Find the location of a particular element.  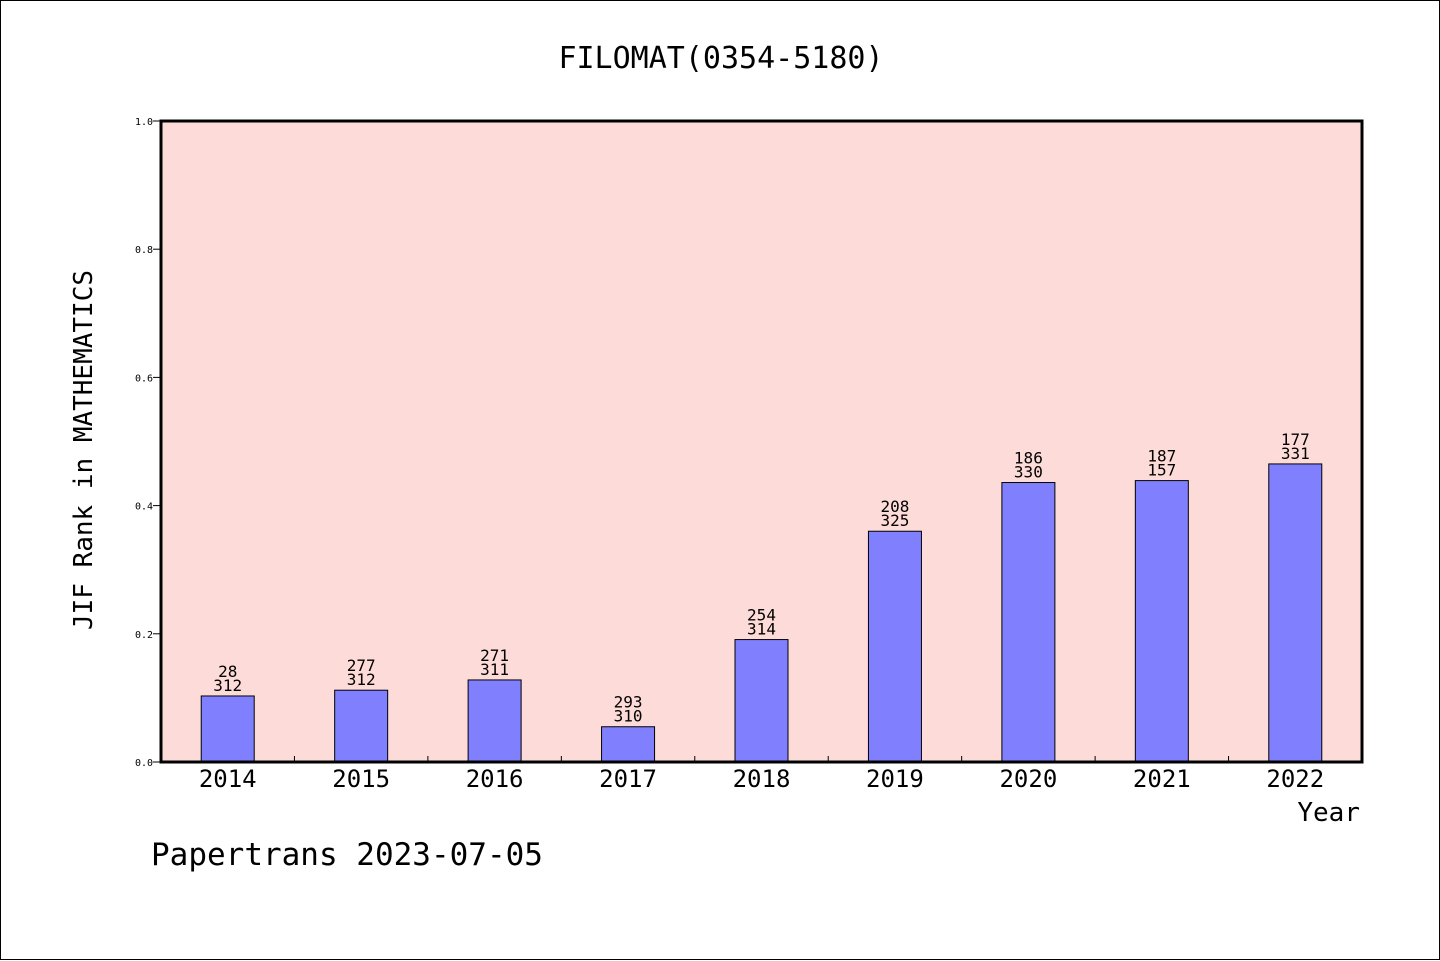

bar-2014 is located at coordinates (227, 729).